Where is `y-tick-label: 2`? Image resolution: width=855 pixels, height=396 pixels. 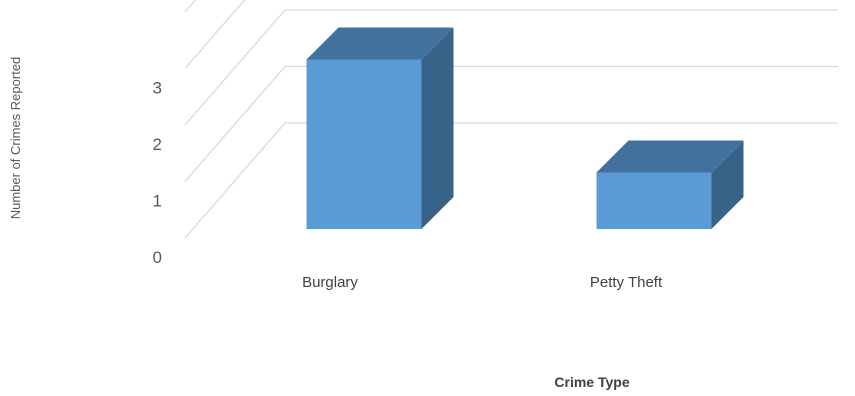 y-tick-label: 2 is located at coordinates (157, 144).